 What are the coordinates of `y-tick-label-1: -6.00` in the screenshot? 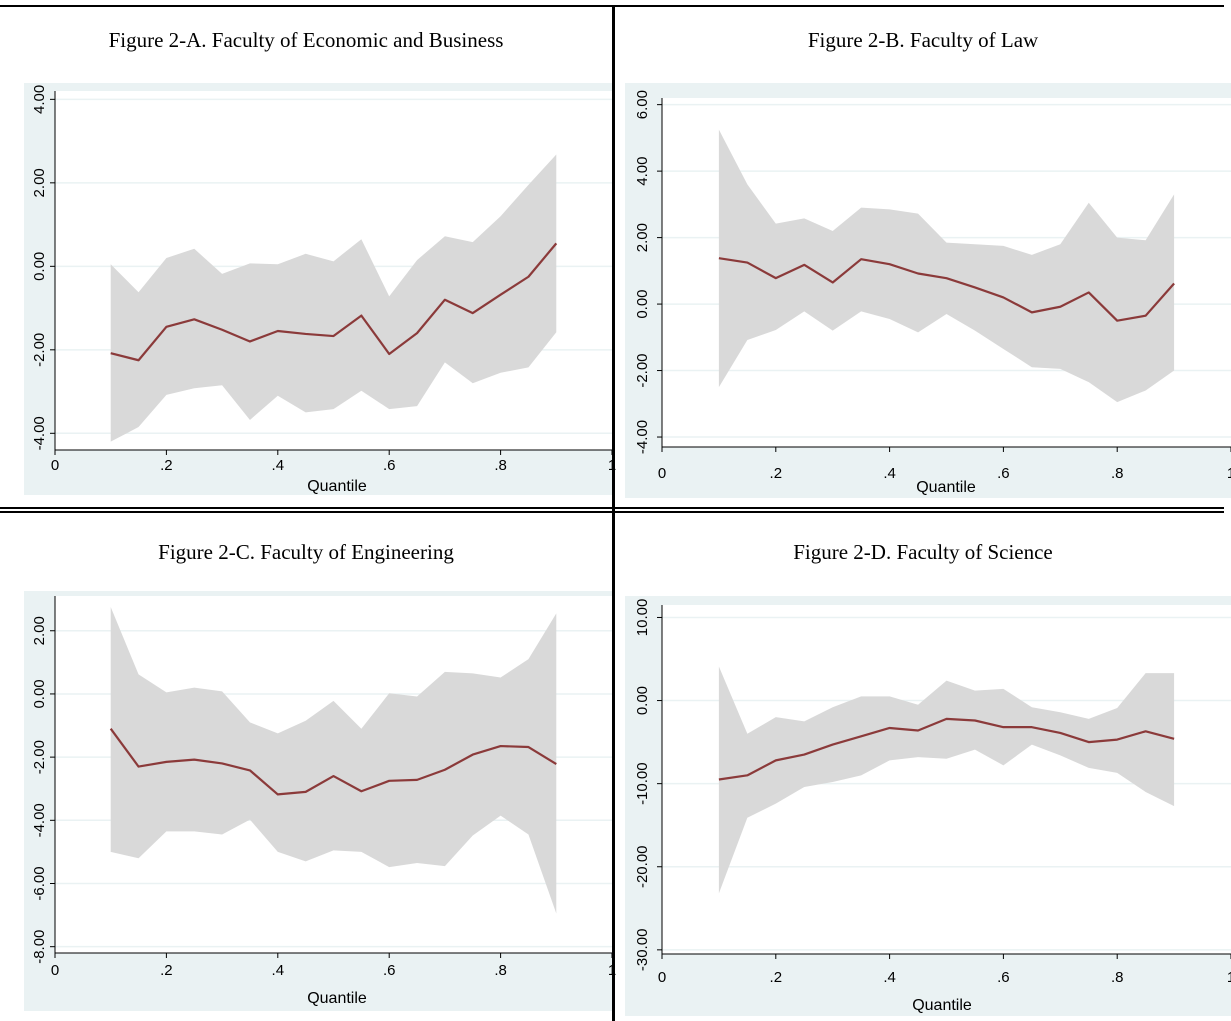 It's located at (39, 883).